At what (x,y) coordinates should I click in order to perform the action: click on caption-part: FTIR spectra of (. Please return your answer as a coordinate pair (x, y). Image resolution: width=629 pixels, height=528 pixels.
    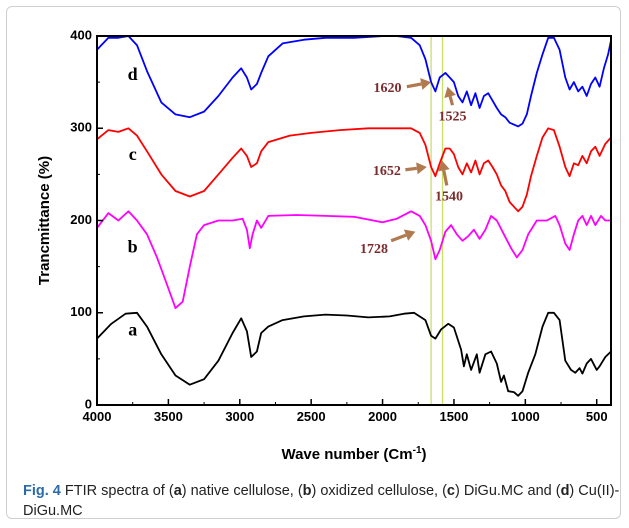
    Looking at the image, I should click on (117, 491).